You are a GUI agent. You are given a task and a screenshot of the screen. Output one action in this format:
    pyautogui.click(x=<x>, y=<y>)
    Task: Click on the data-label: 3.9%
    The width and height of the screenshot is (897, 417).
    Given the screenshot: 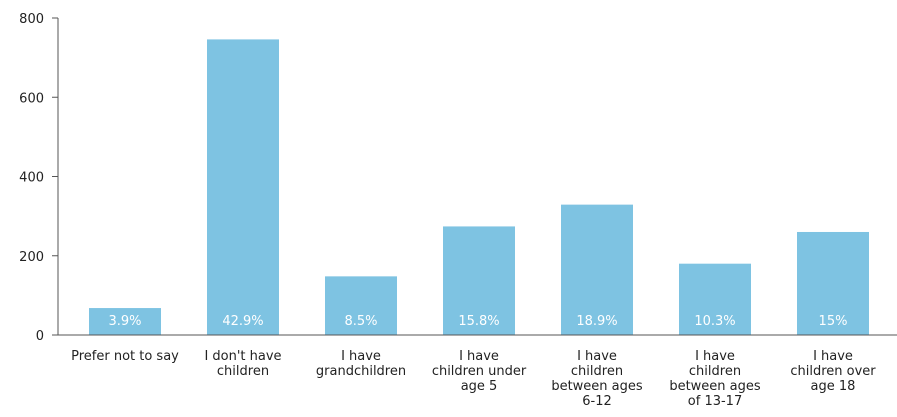 What is the action you would take?
    pyautogui.click(x=124, y=321)
    